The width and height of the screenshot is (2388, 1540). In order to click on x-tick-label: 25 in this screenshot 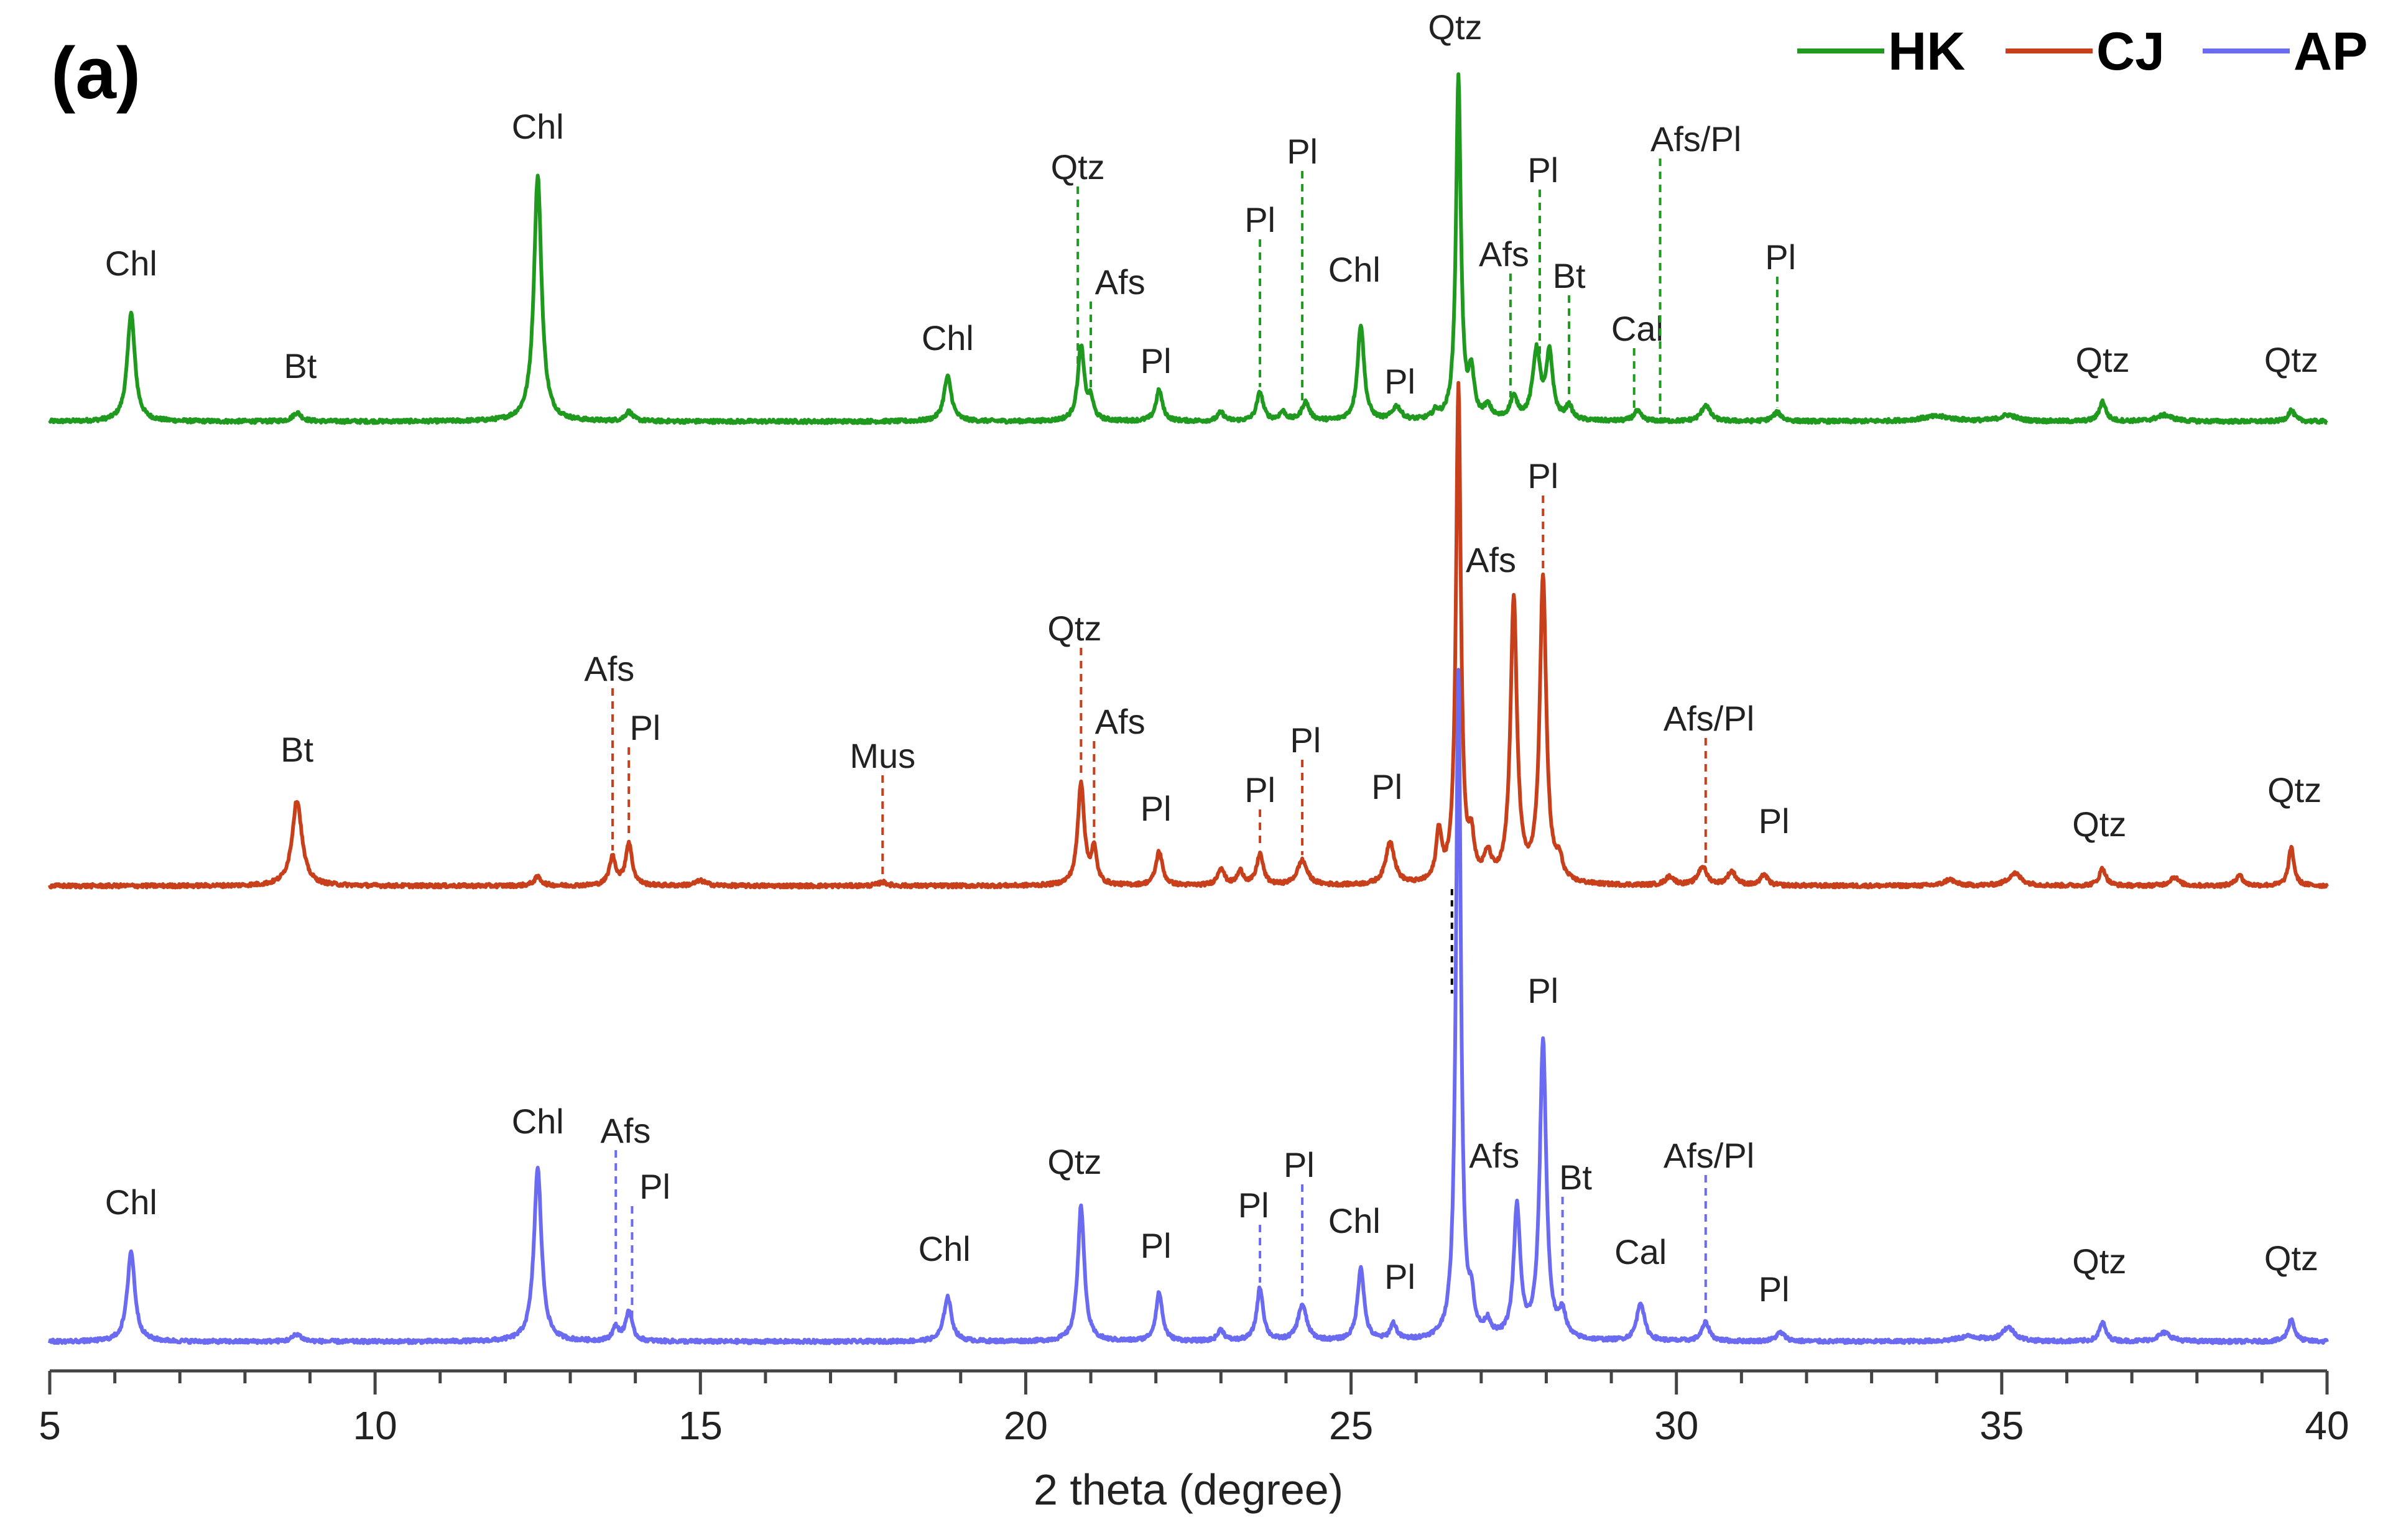, I will do `click(1351, 1425)`.